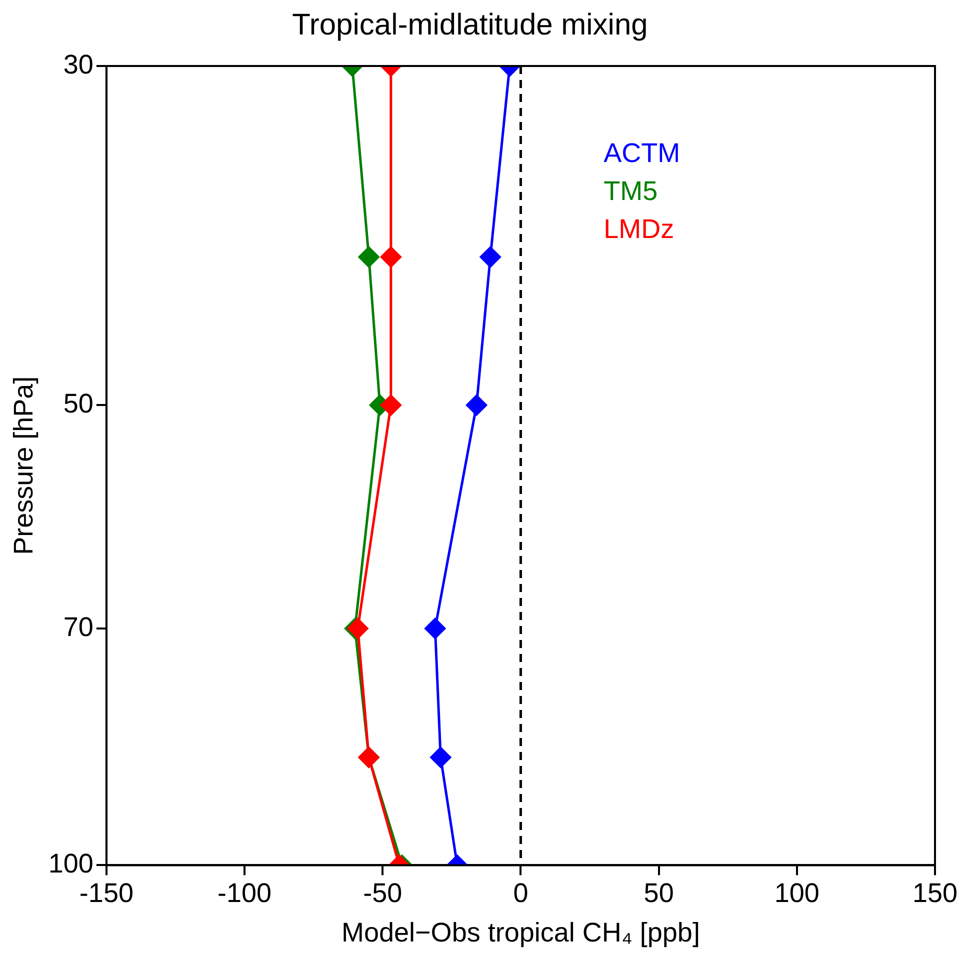 This screenshot has width=969, height=954. I want to click on x-tick-label: 0, so click(520, 893).